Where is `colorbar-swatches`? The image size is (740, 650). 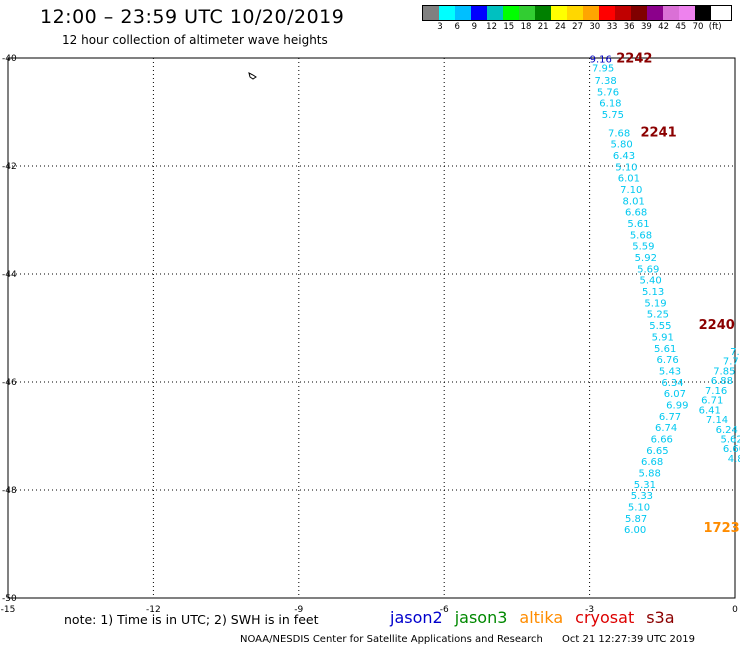 colorbar-swatches is located at coordinates (577, 13).